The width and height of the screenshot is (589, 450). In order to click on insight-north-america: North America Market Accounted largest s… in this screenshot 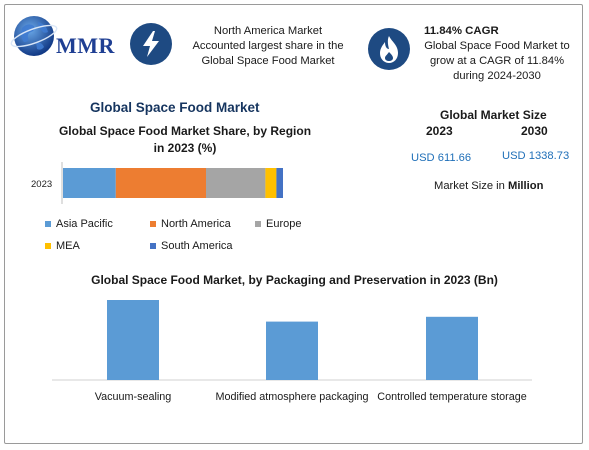, I will do `click(268, 46)`.